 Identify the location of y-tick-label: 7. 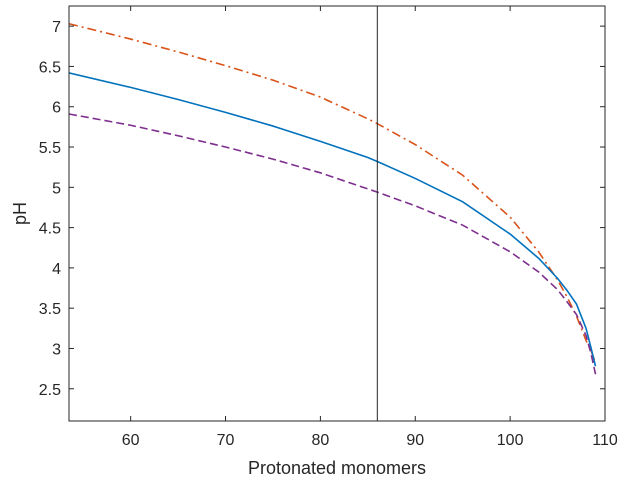
(56, 27).